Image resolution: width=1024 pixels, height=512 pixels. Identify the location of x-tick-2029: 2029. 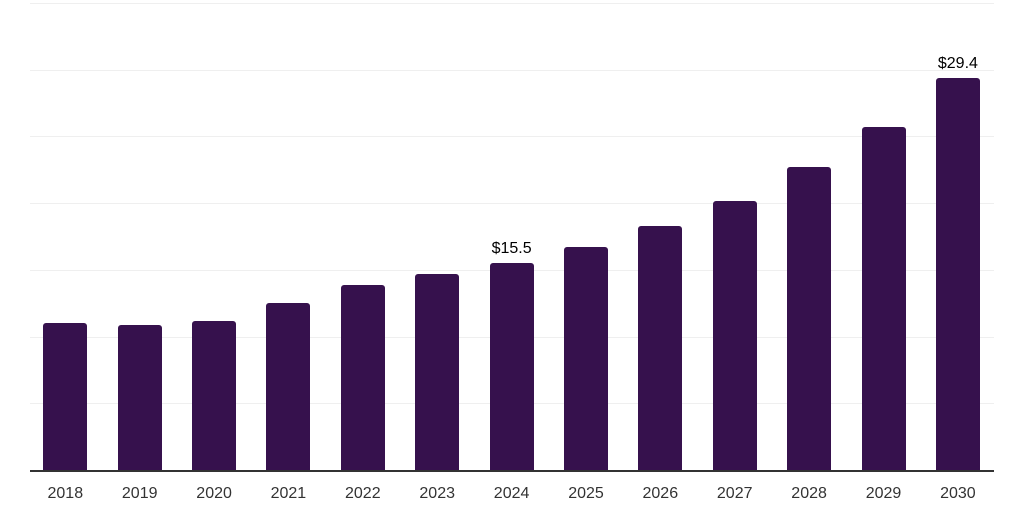
(883, 493).